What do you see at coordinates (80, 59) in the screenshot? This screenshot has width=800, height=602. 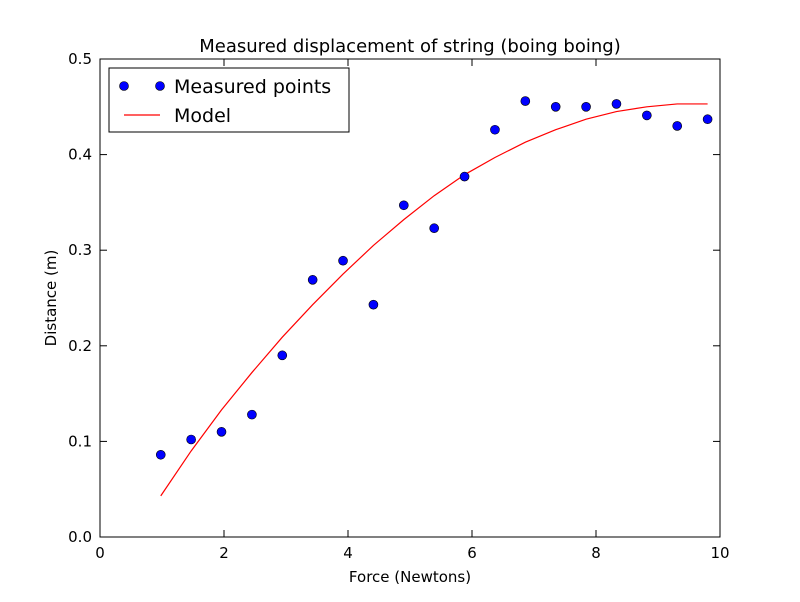 I see `y-tick-label: 0.5` at bounding box center [80, 59].